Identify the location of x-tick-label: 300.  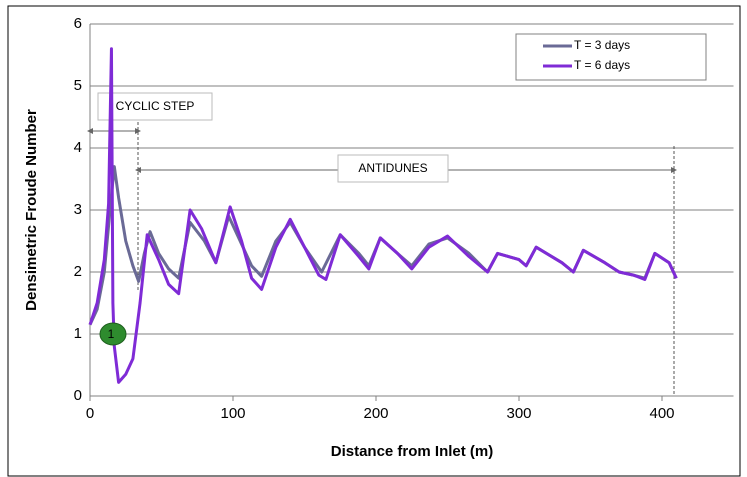
(518, 413).